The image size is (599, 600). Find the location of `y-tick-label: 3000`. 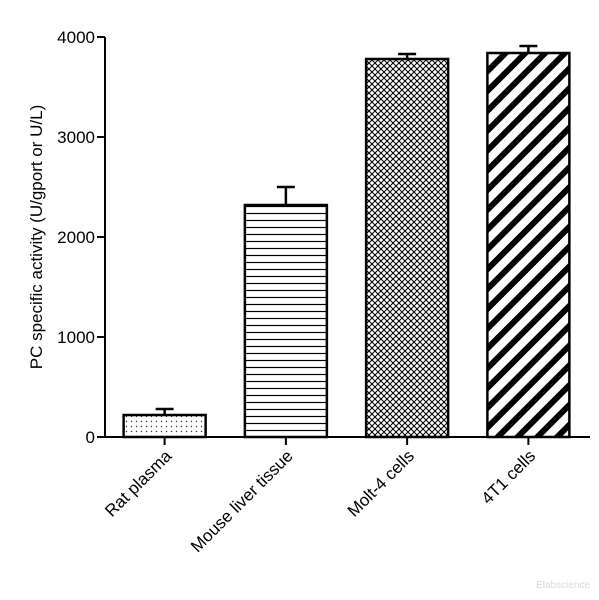

y-tick-label: 3000 is located at coordinates (76, 137).